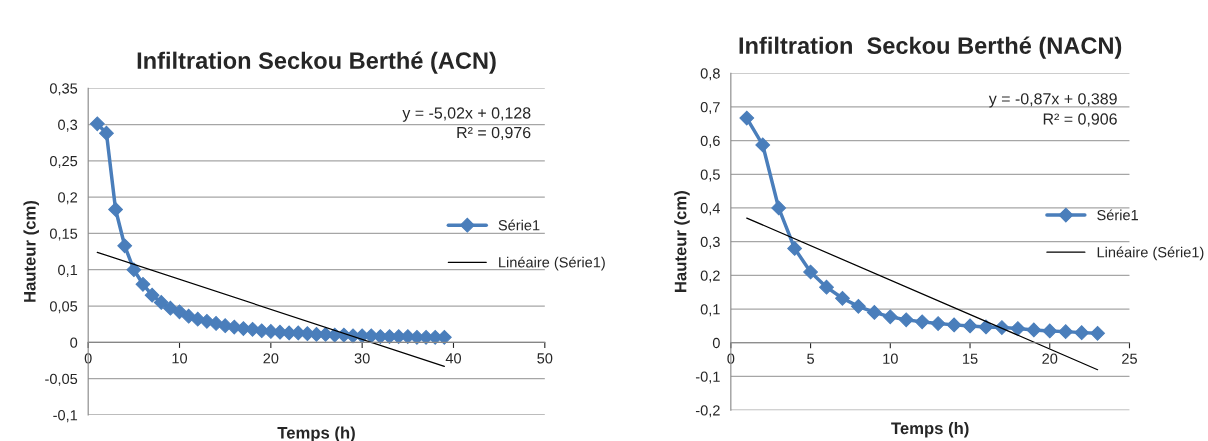 This screenshot has width=1208, height=441. I want to click on x-tick-label: 25, so click(1129, 358).